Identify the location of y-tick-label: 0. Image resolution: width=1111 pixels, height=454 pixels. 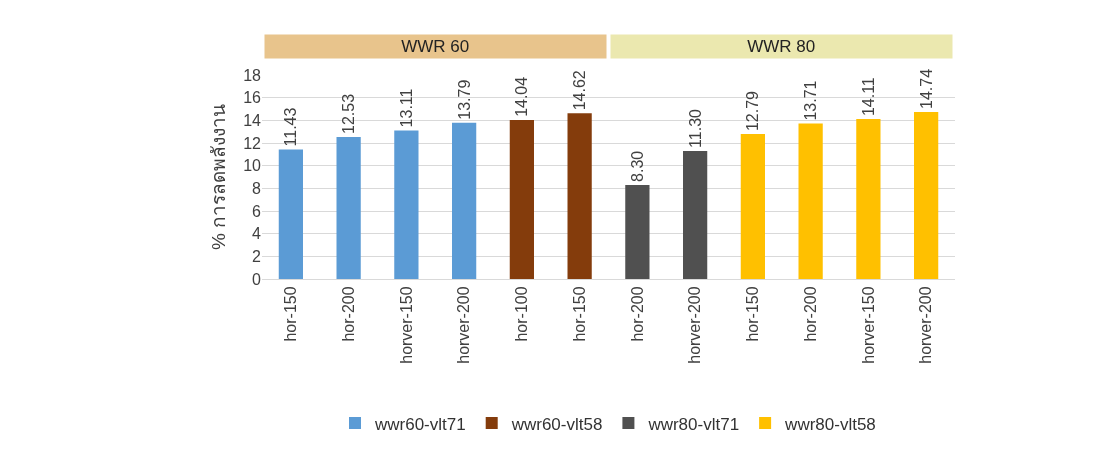
(257, 279).